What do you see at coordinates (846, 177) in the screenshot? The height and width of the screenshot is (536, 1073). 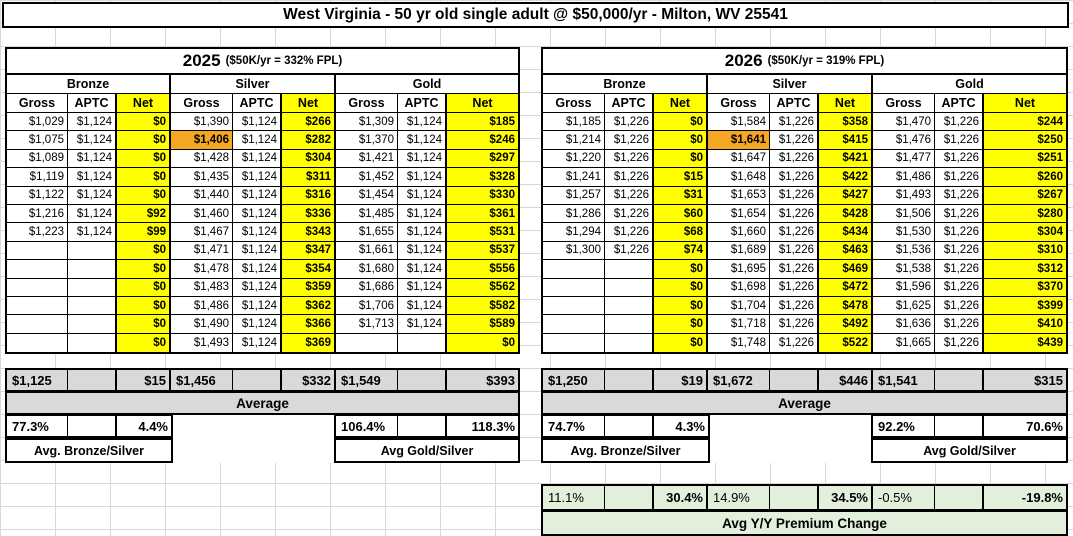 I see `net-cell: $422` at bounding box center [846, 177].